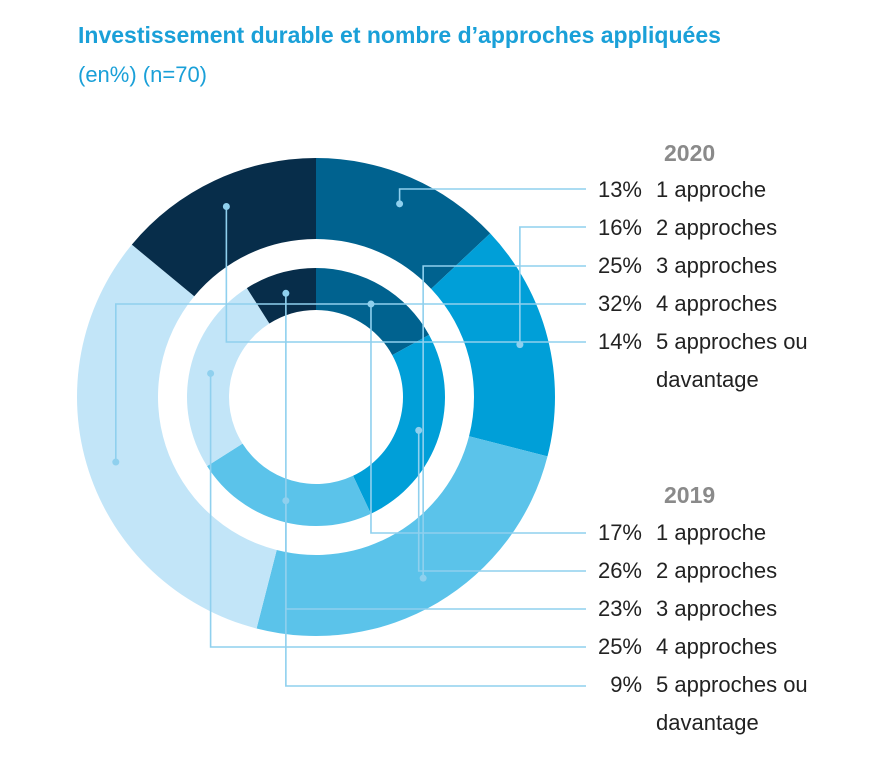 The image size is (896, 780). Describe the element at coordinates (552, 285) in the screenshot. I see `leader-2020-2-approches` at that location.